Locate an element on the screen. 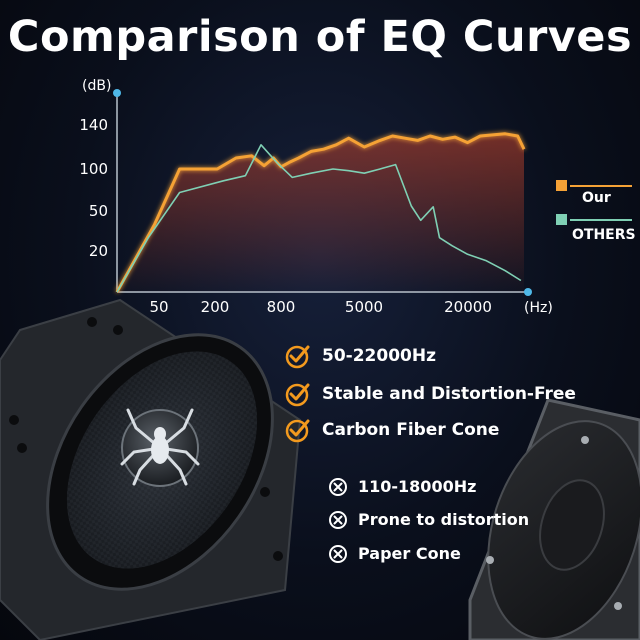 The width and height of the screenshot is (640, 640). downside-text: Prone to distortion is located at coordinates (444, 519).